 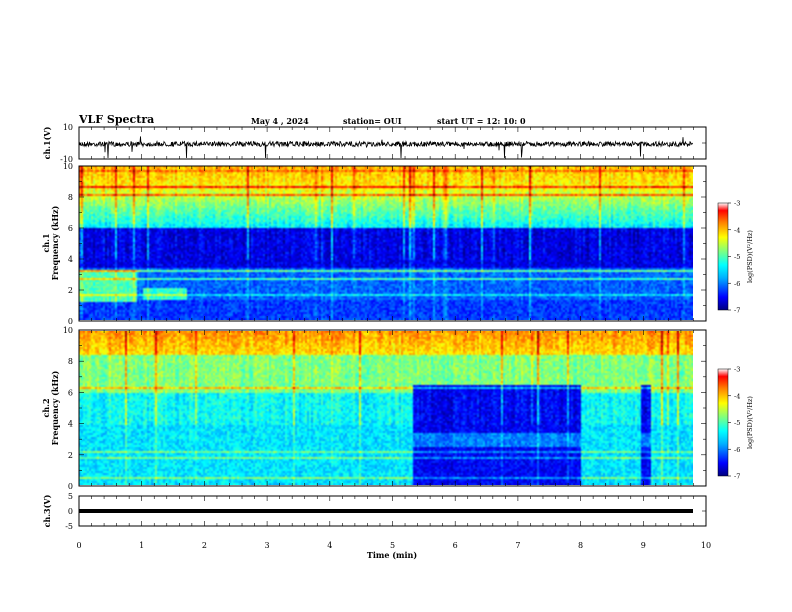 What do you see at coordinates (66, 159) in the screenshot?
I see `y-tick-label: -10` at bounding box center [66, 159].